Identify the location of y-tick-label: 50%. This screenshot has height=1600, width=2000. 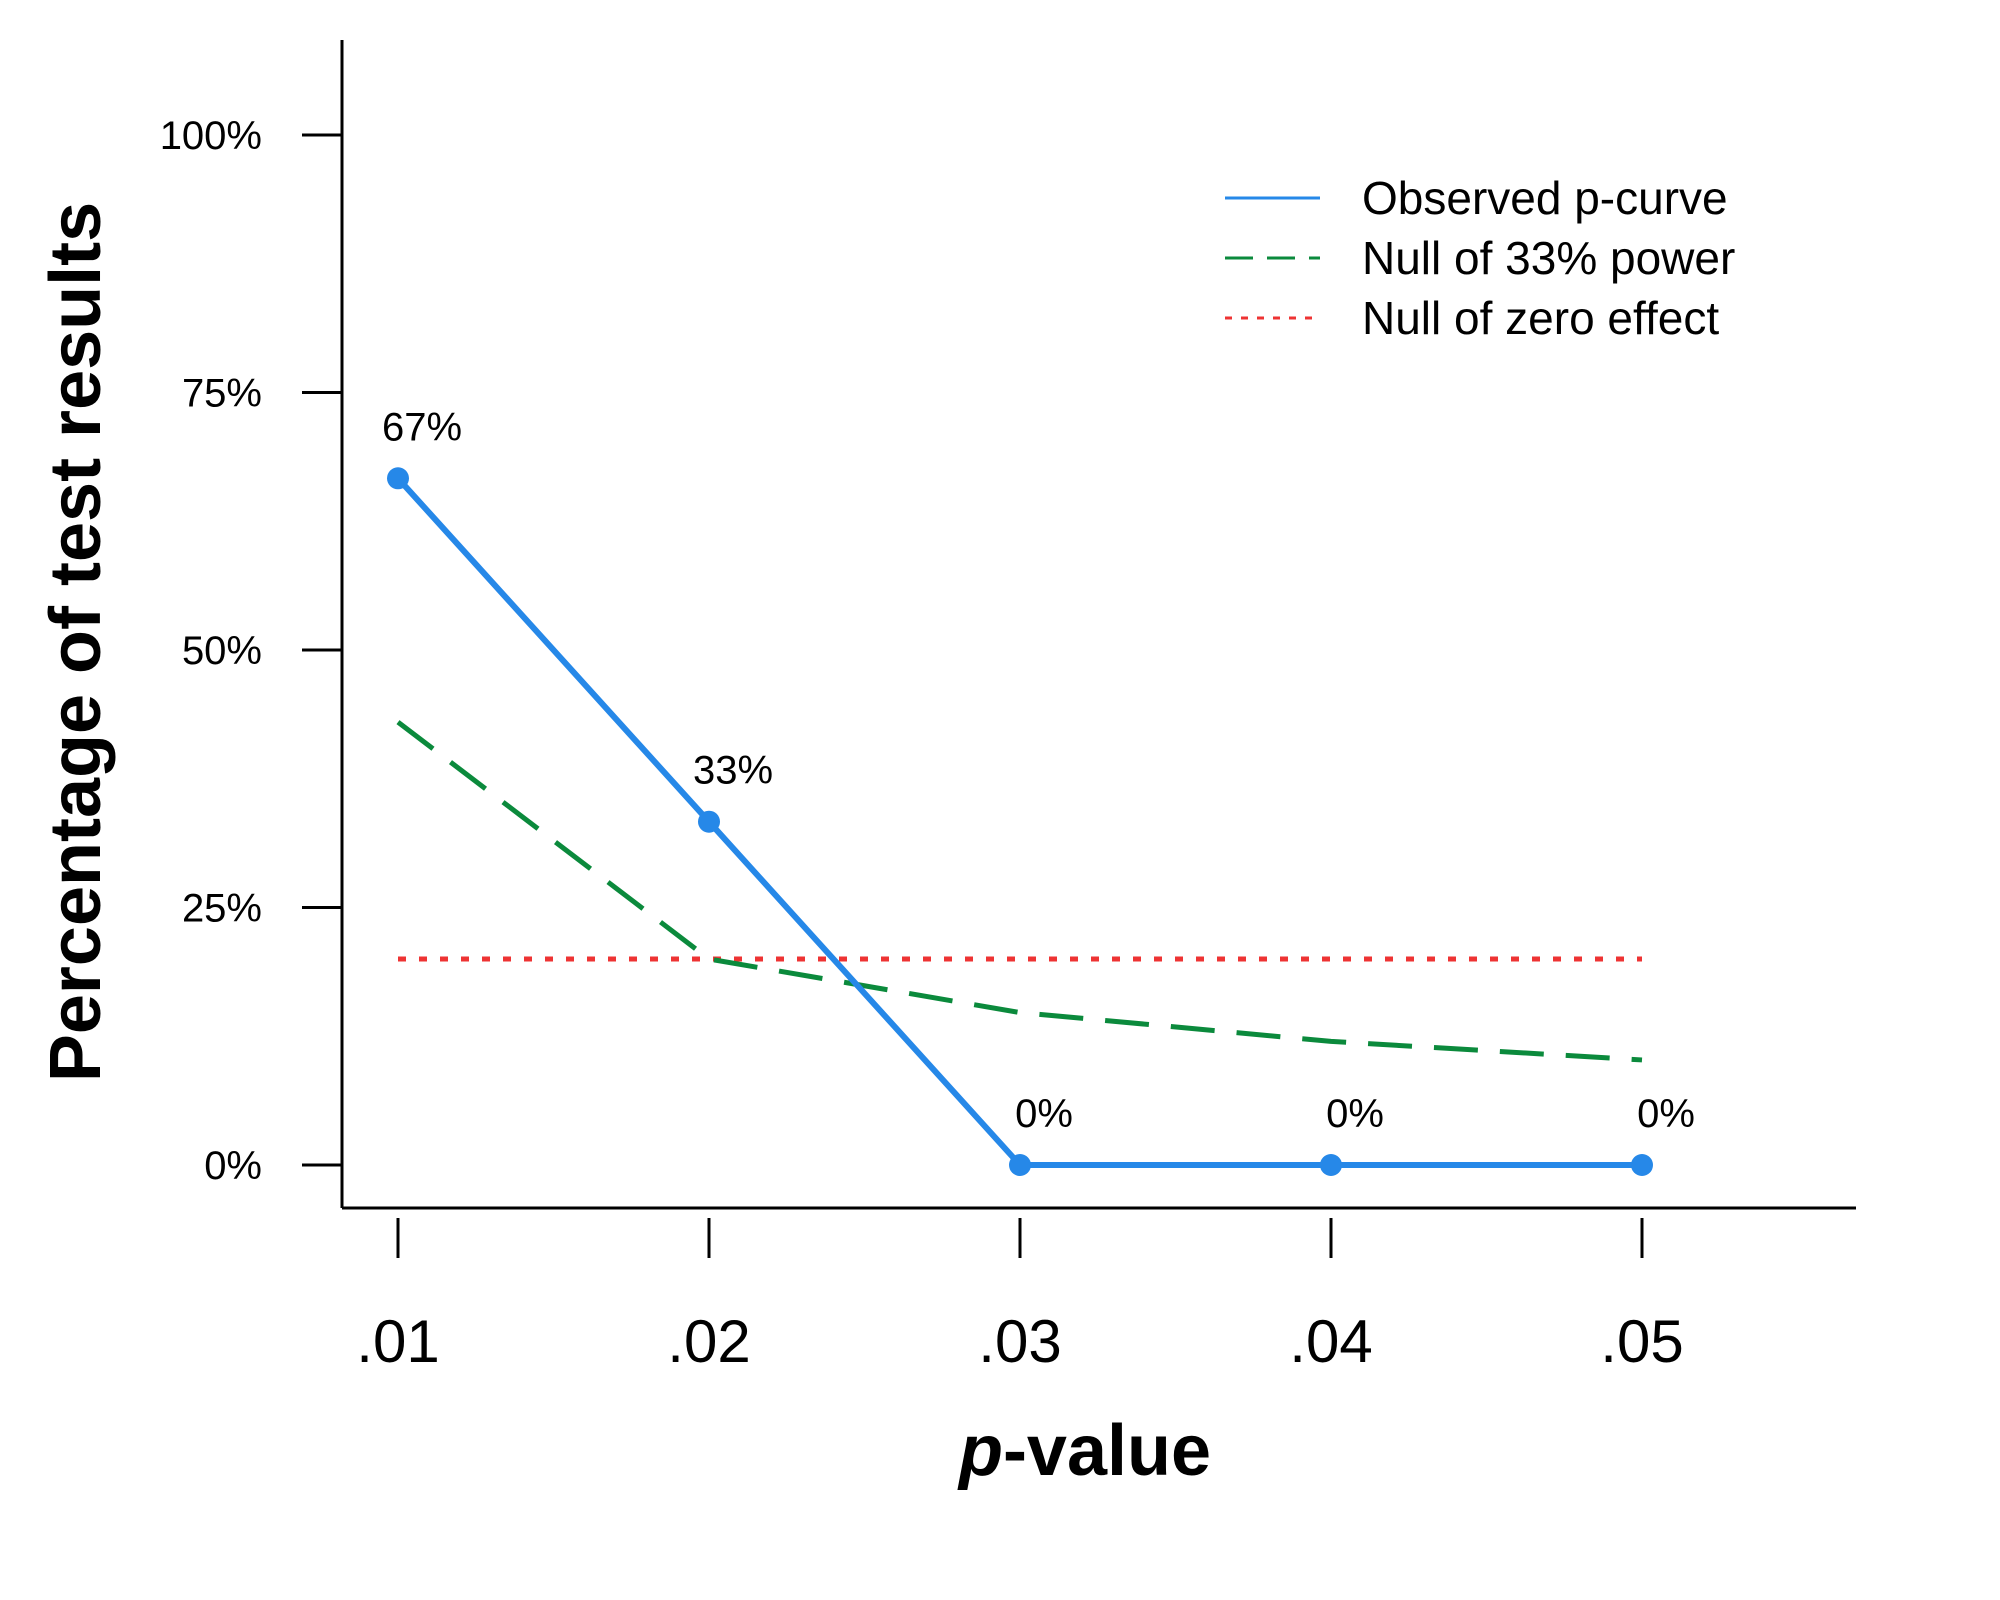
(222, 651).